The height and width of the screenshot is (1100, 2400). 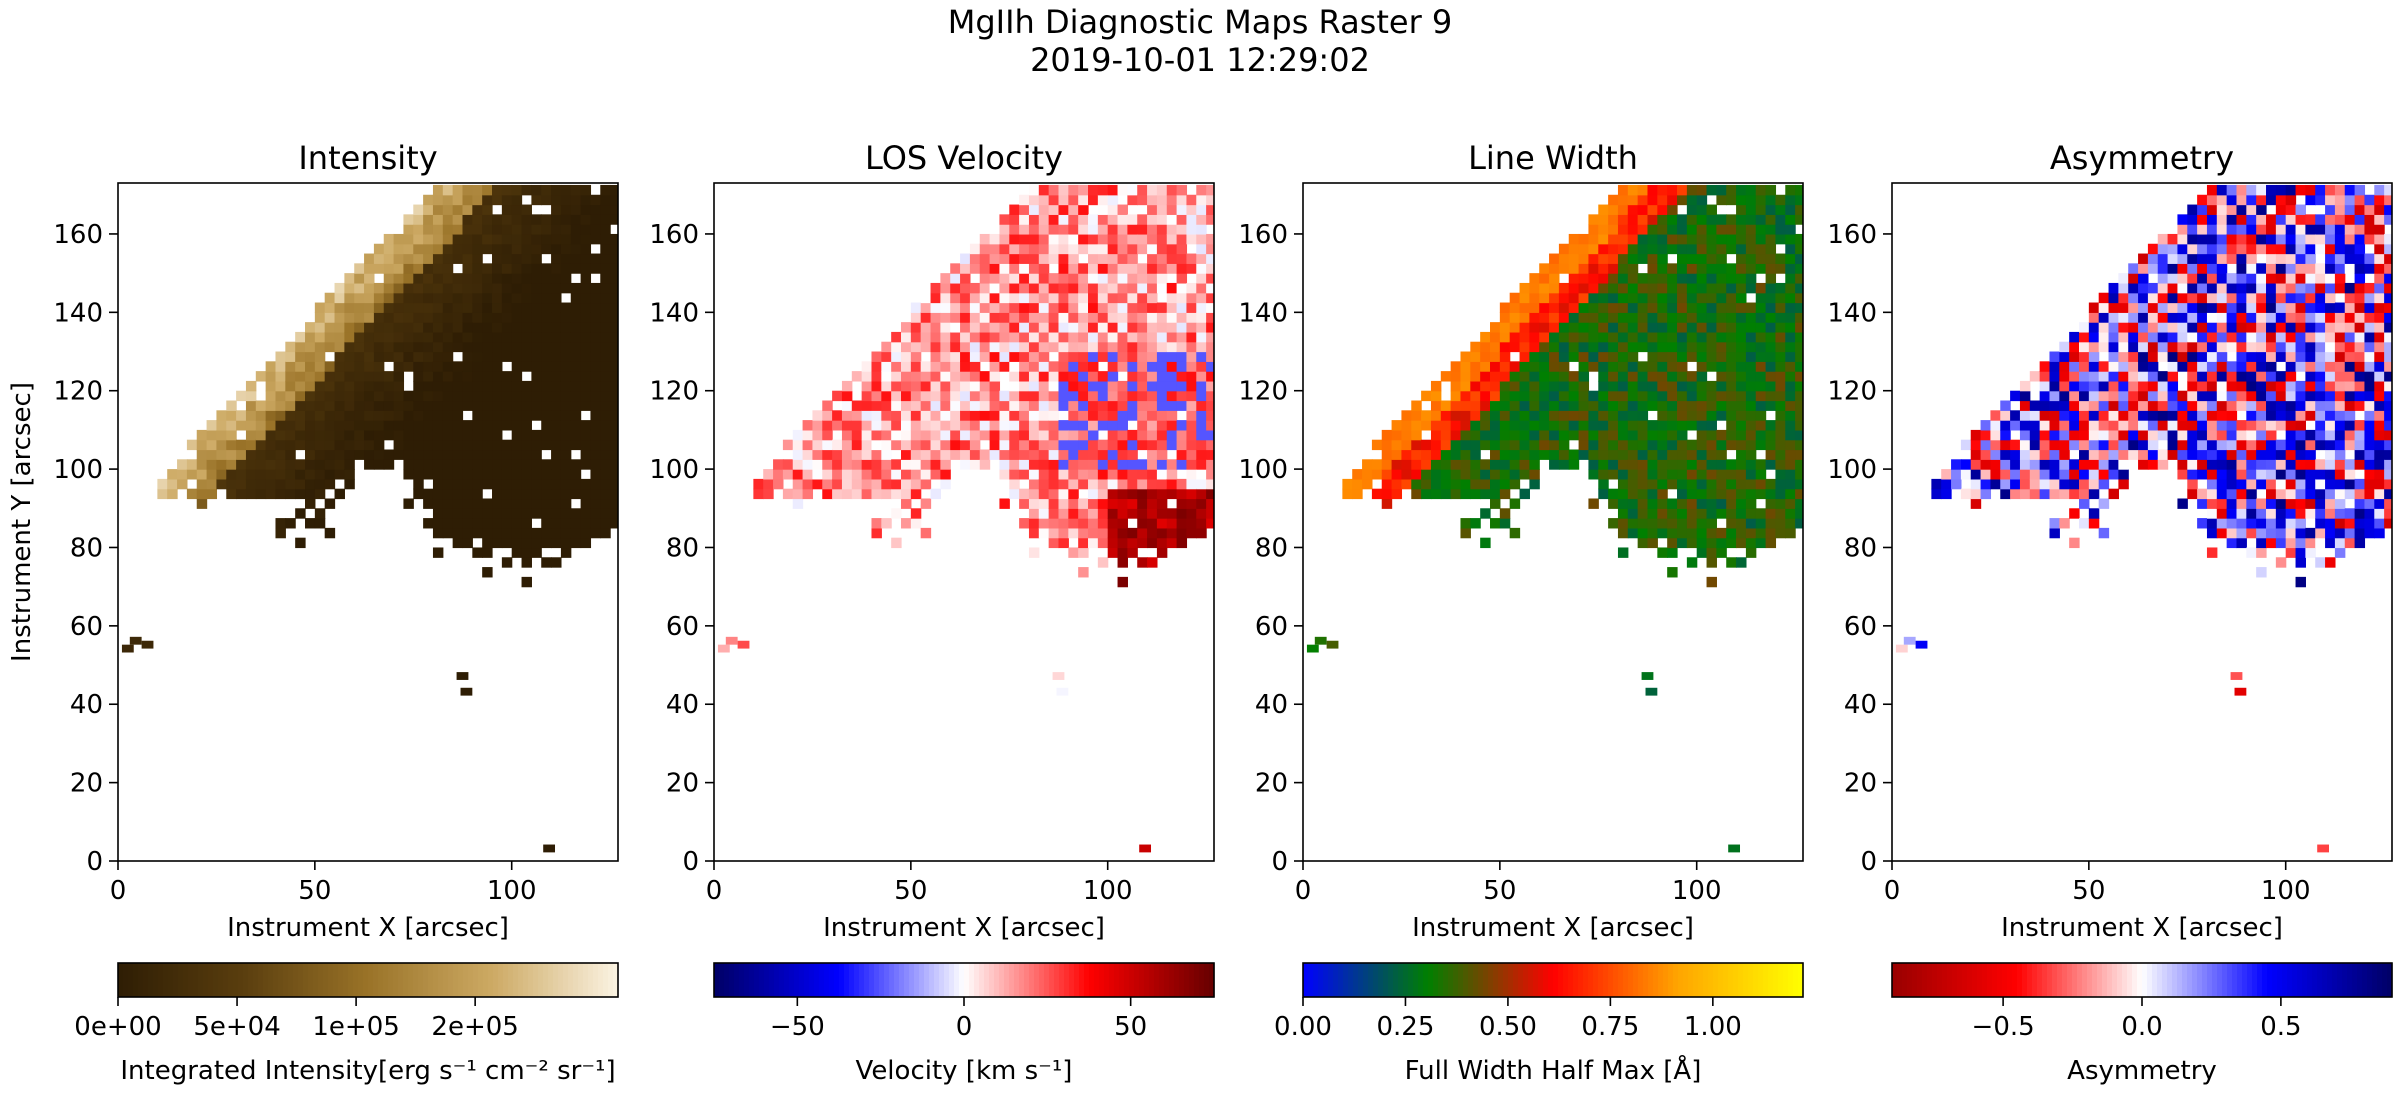 I want to click on asym-xtick-label: 50, so click(x=2088, y=891).